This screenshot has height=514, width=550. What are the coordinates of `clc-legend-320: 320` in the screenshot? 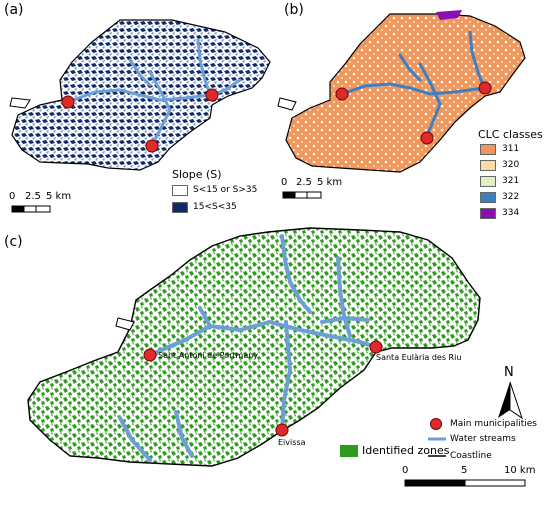 It's located at (511, 165).